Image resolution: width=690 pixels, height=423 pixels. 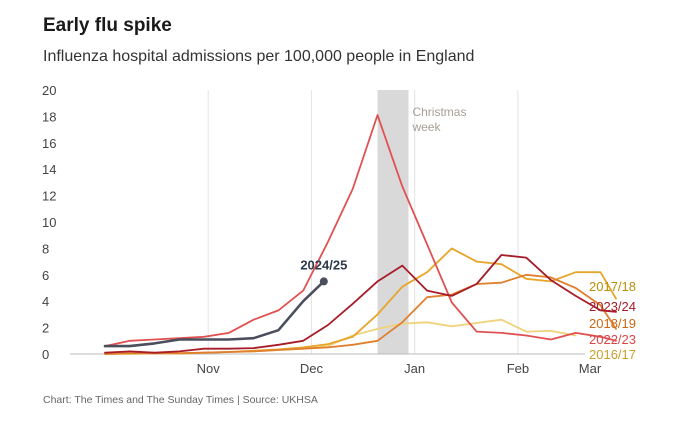 What do you see at coordinates (49, 143) in the screenshot?
I see `y-tick-label-16: 16` at bounding box center [49, 143].